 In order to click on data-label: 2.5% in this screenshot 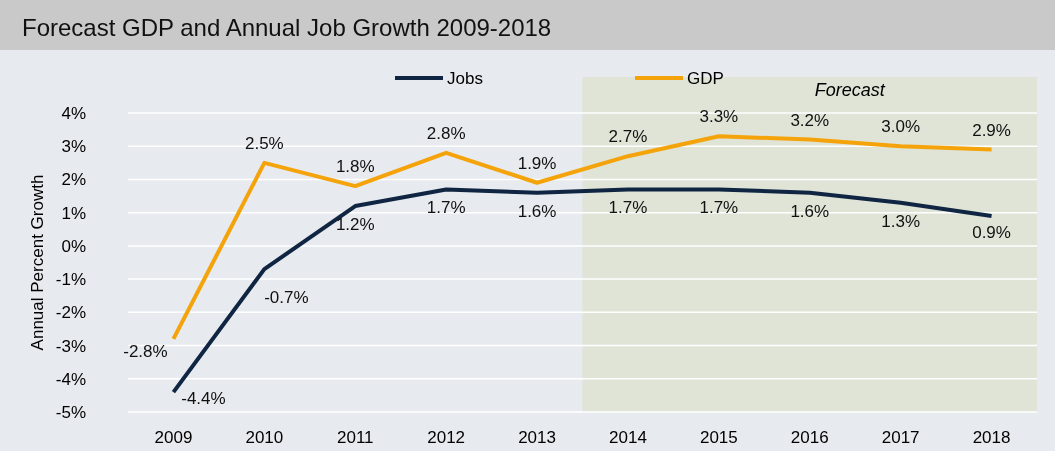, I will do `click(264, 143)`.